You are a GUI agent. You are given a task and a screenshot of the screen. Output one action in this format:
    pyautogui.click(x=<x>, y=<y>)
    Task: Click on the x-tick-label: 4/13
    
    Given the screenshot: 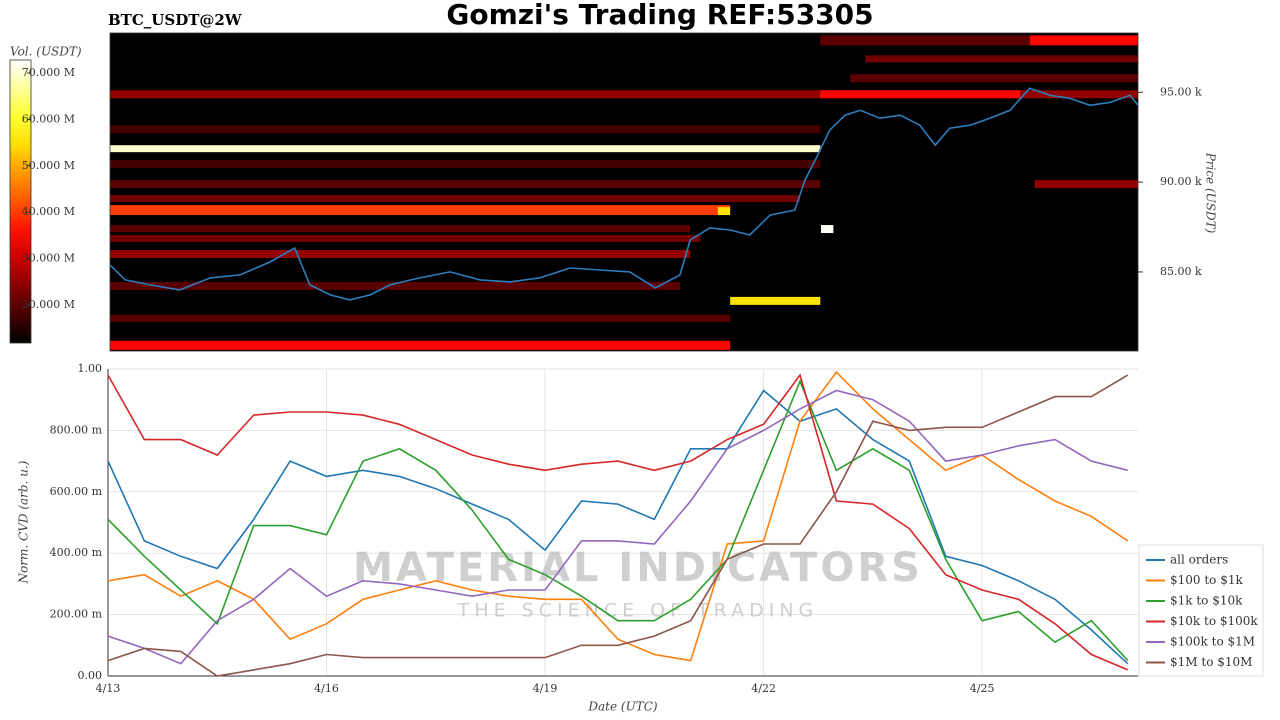 What is the action you would take?
    pyautogui.click(x=108, y=688)
    